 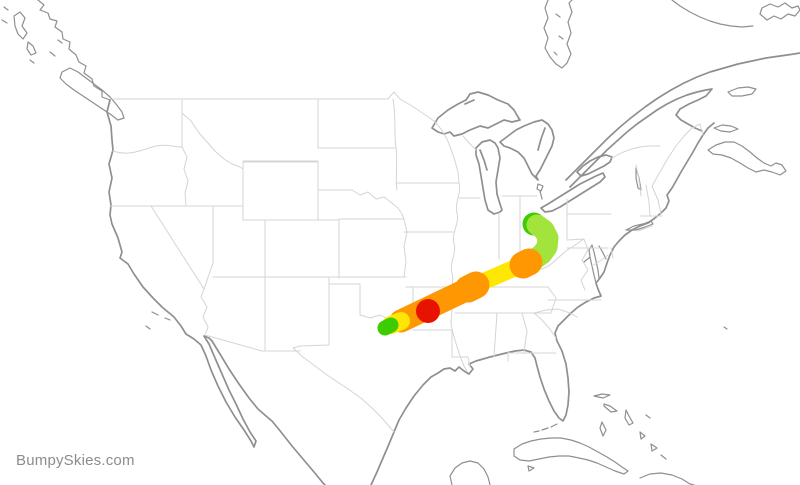 What do you see at coordinates (641, 138) in the screenshot?
I see `coastline-st-lawrence` at bounding box center [641, 138].